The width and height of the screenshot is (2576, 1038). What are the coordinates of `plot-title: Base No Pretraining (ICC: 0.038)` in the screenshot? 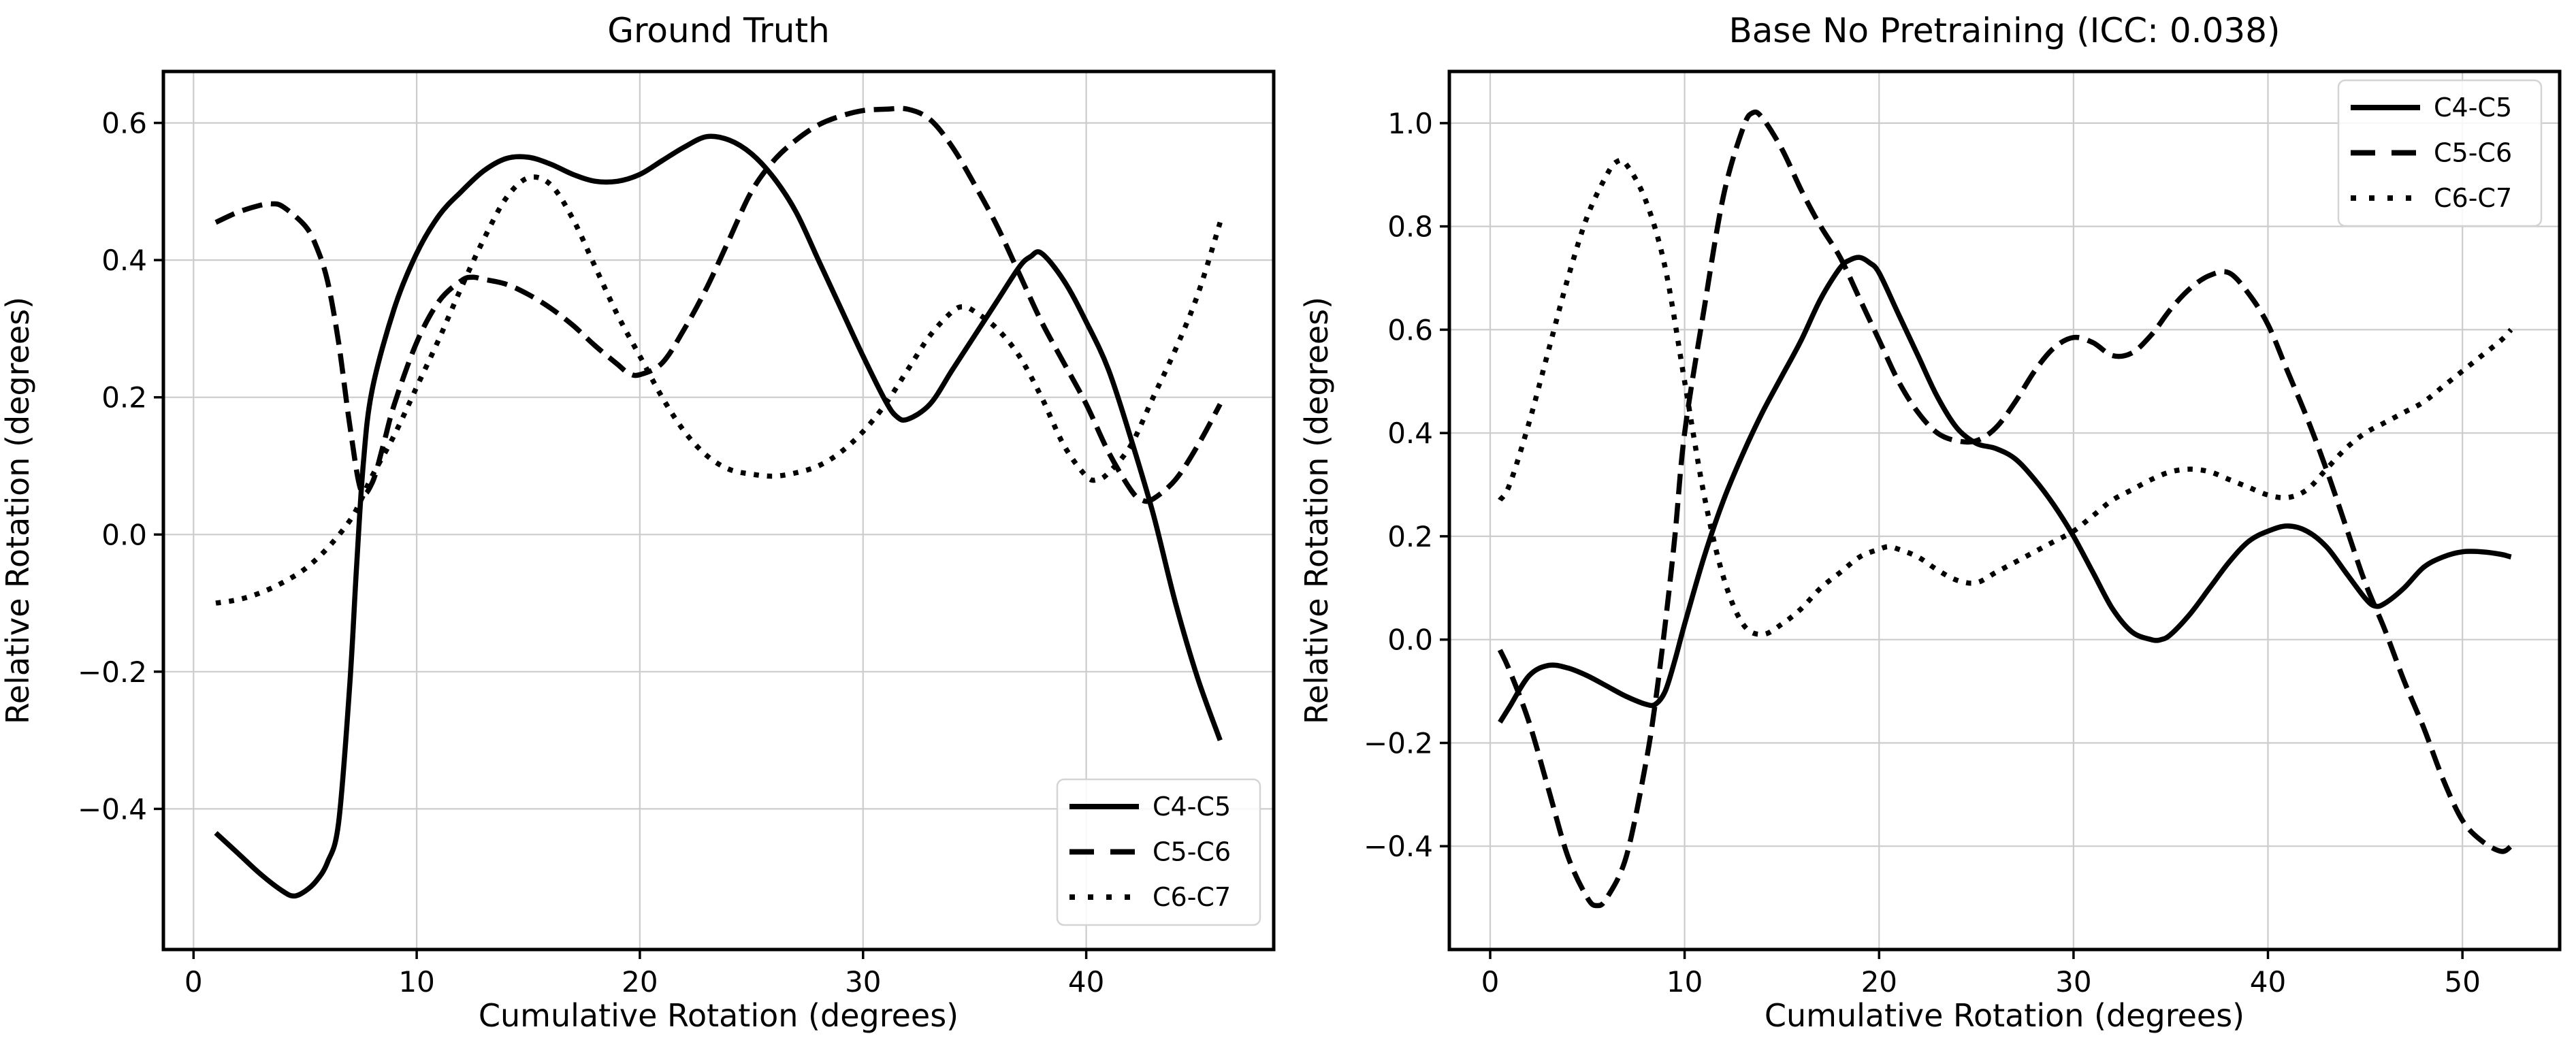 It's located at (2004, 30).